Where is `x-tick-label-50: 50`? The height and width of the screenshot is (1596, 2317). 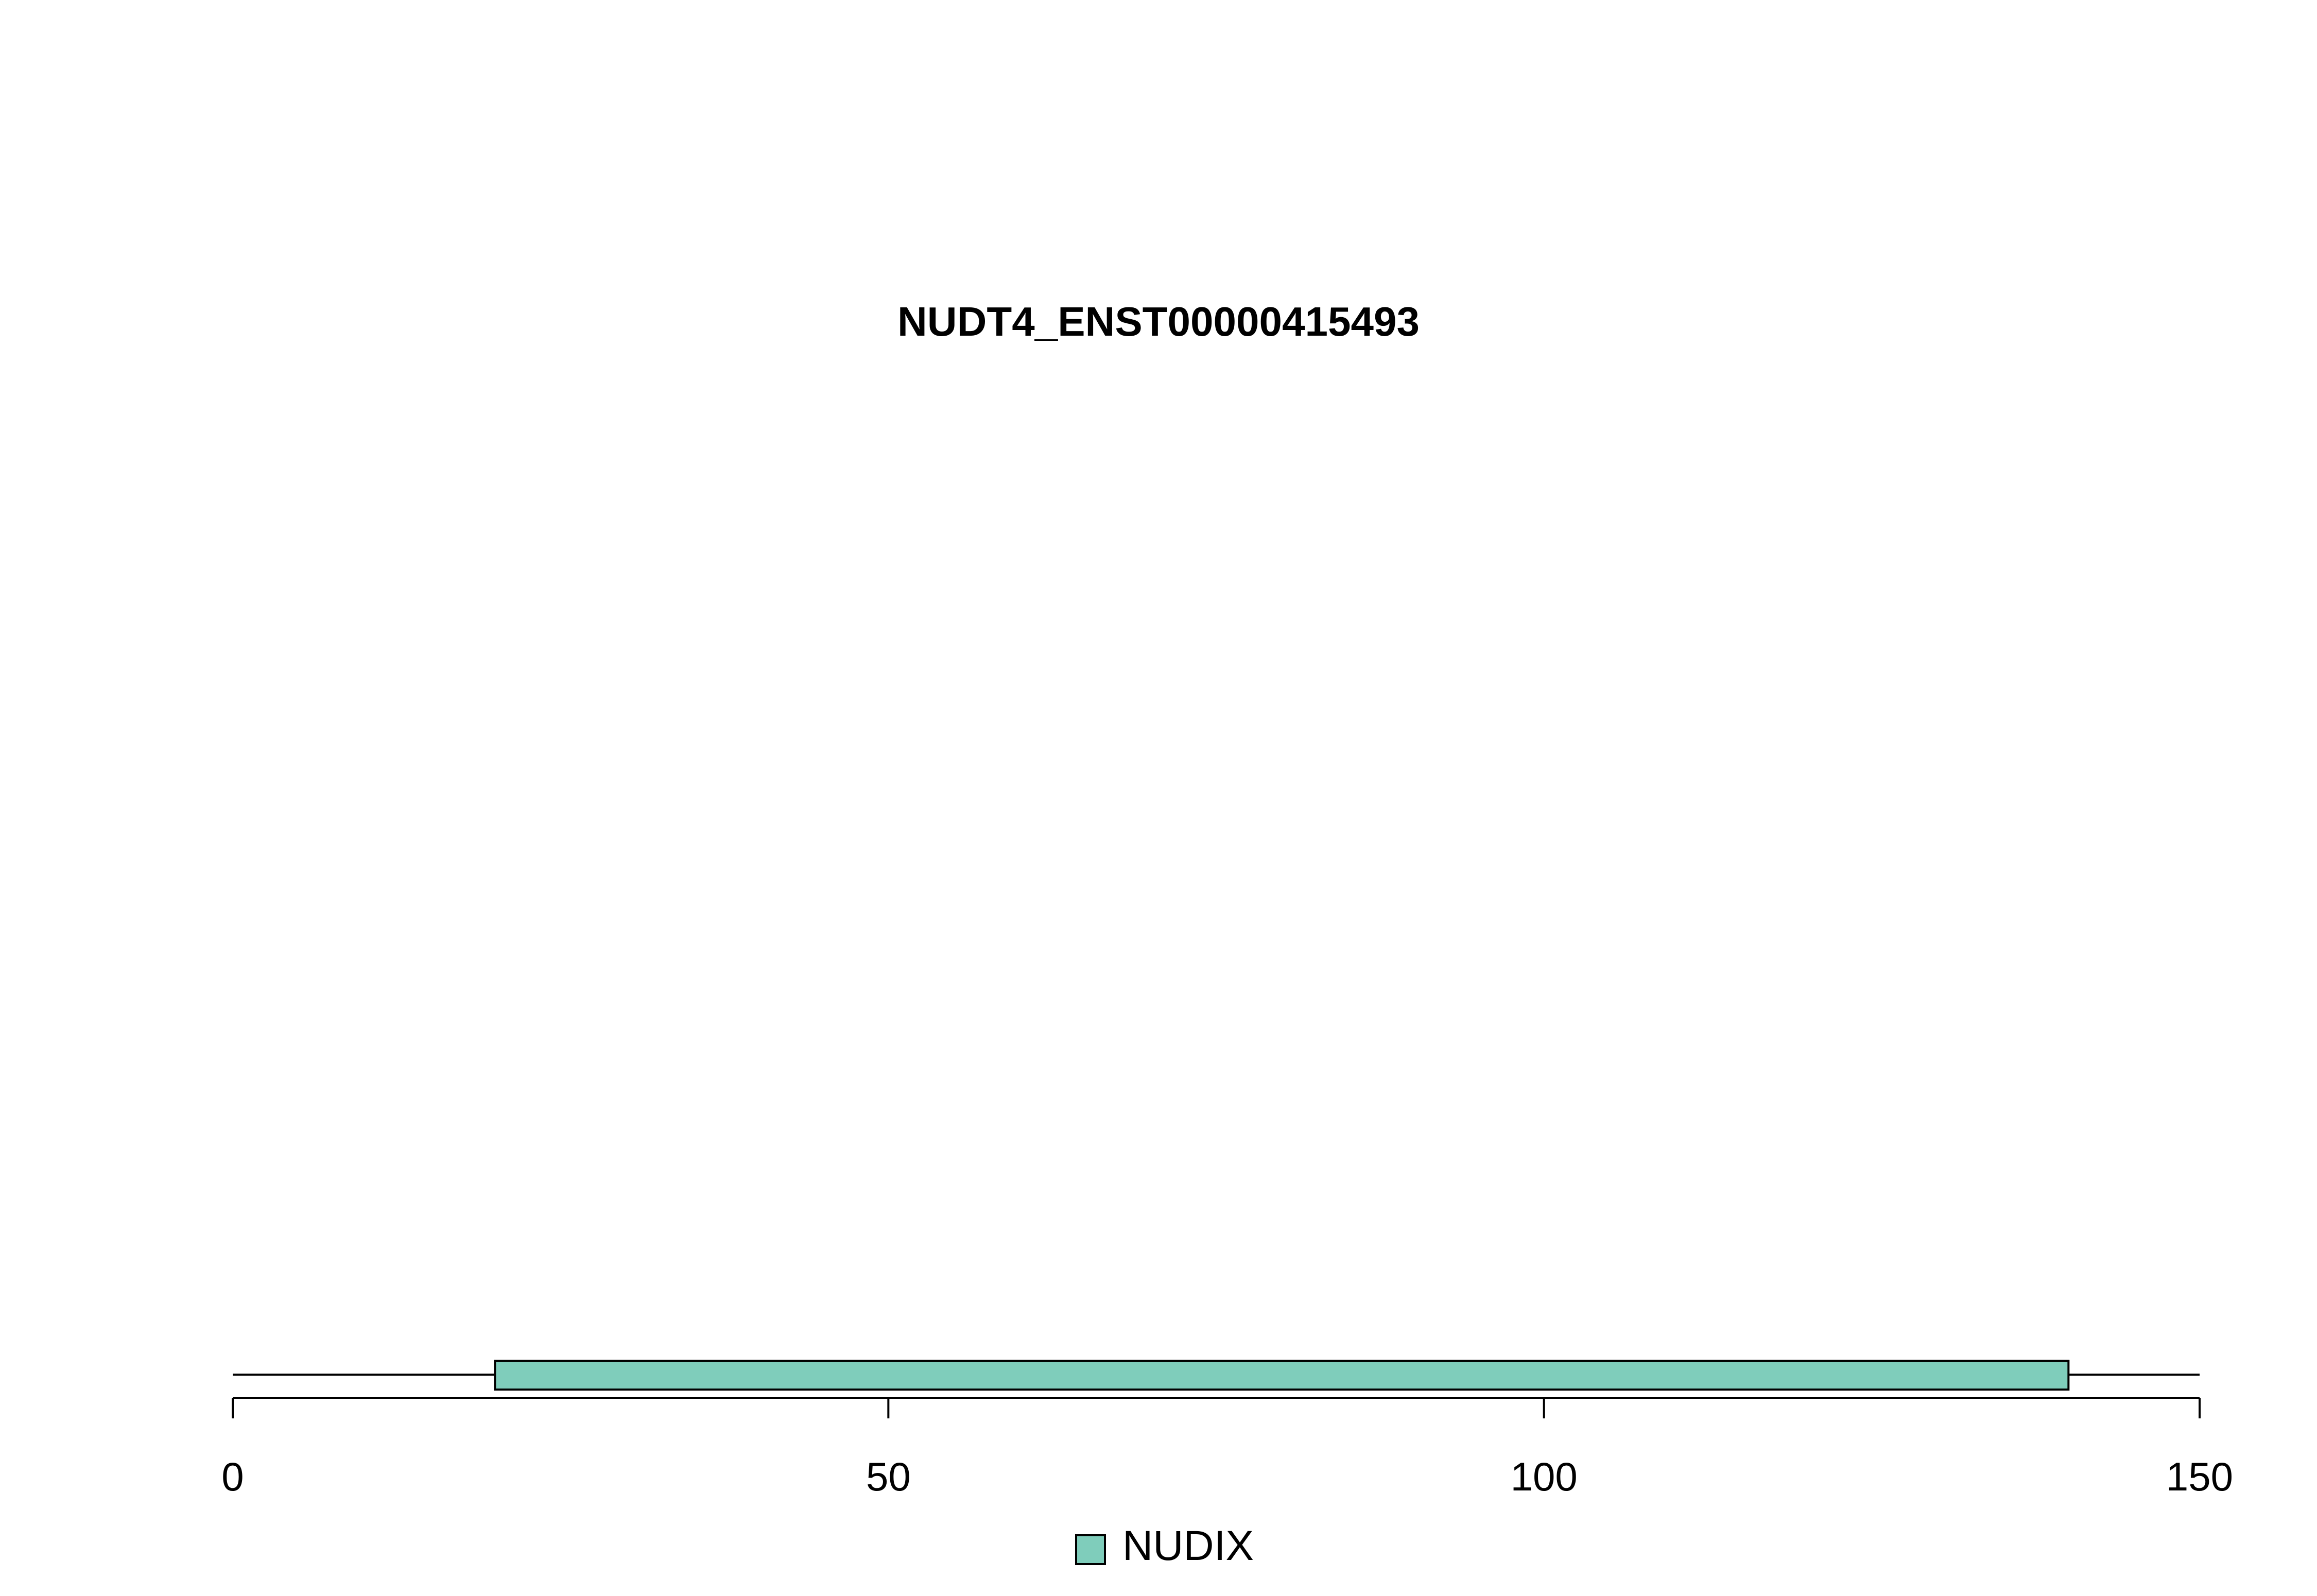
x-tick-label-50: 50 is located at coordinates (888, 1476).